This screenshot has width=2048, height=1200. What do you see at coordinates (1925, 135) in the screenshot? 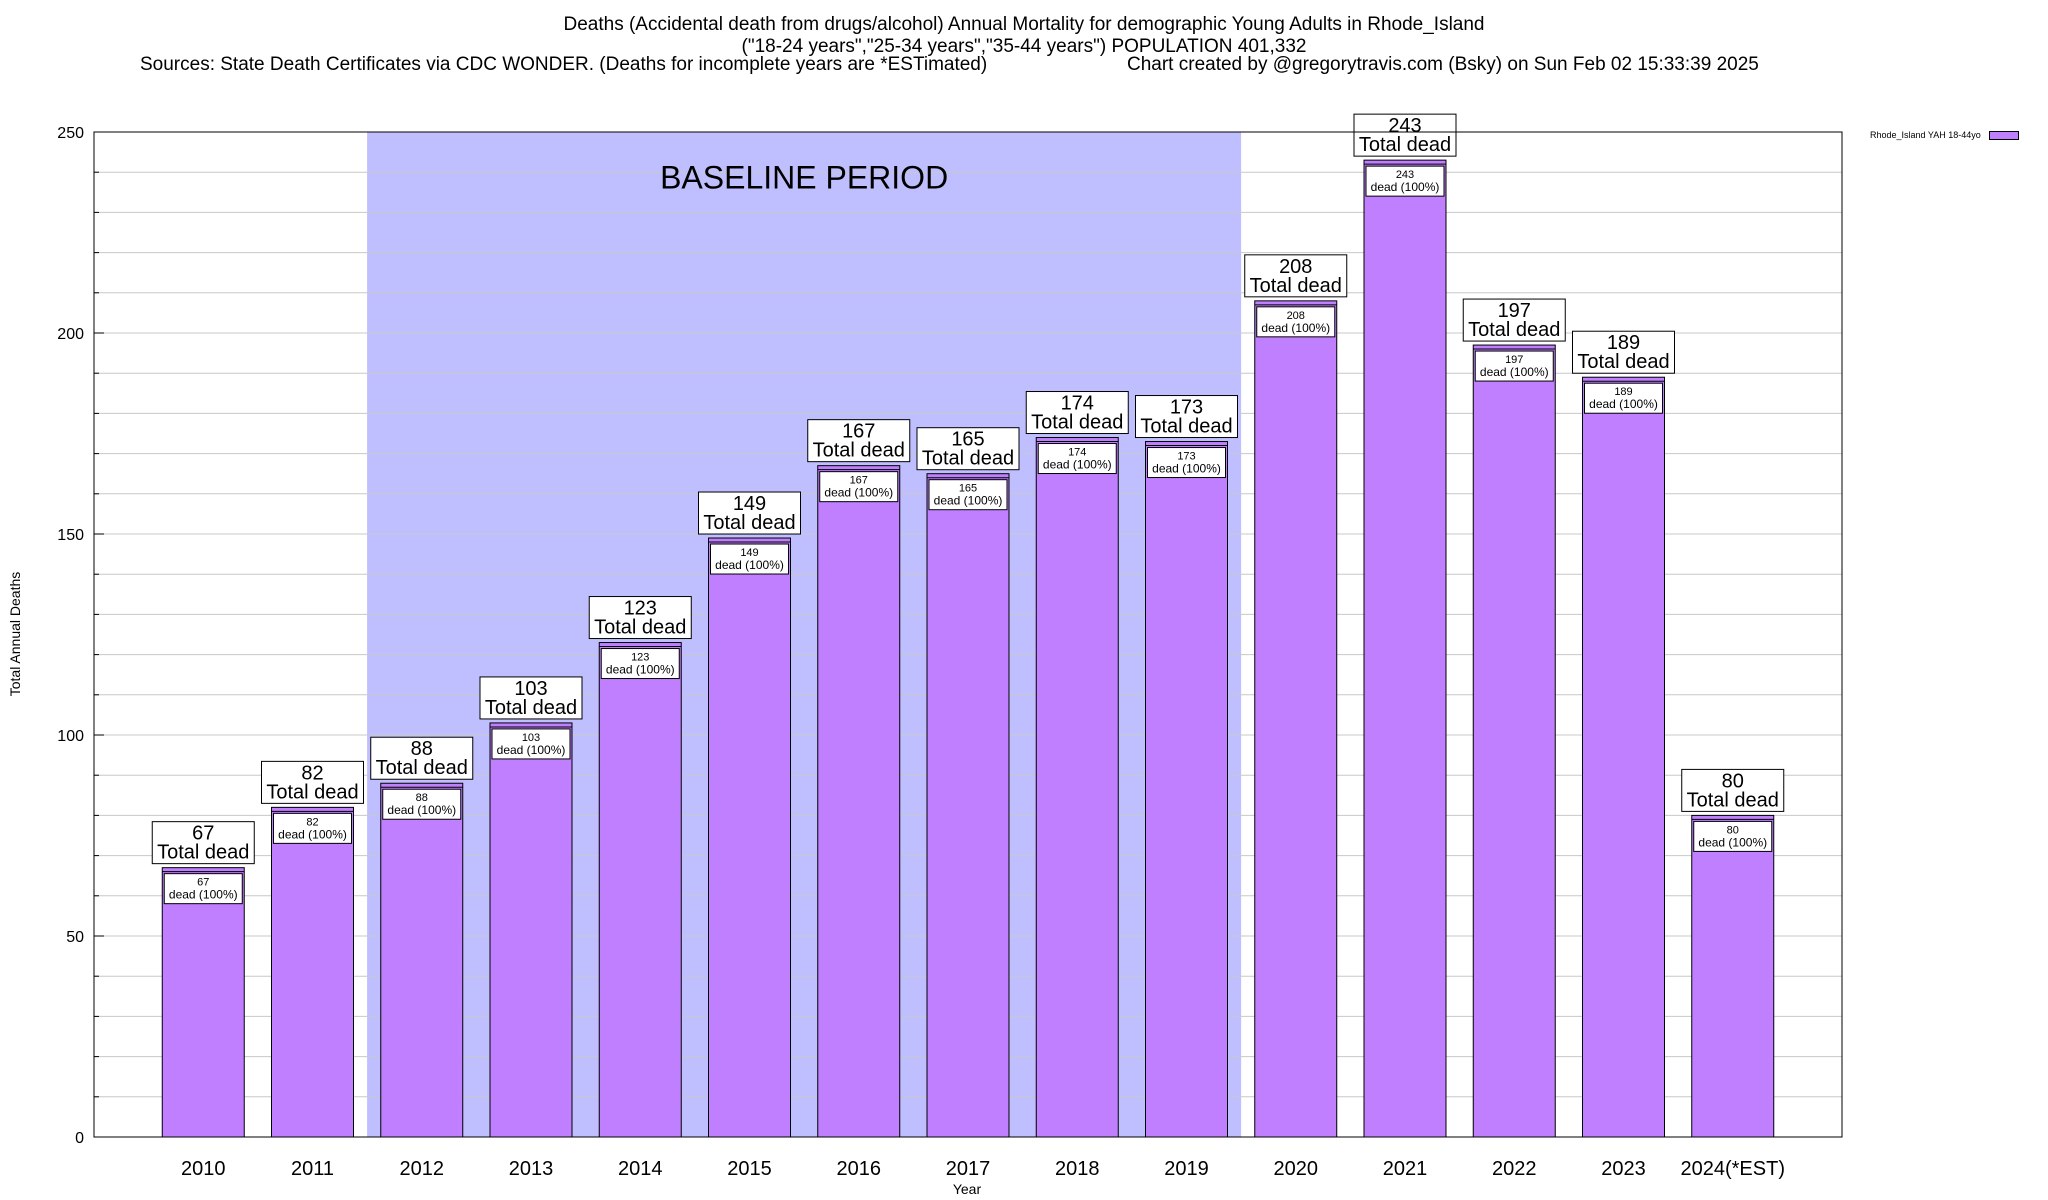
I see `legend-label: Rhode_Island YAH 18-44yo` at bounding box center [1925, 135].